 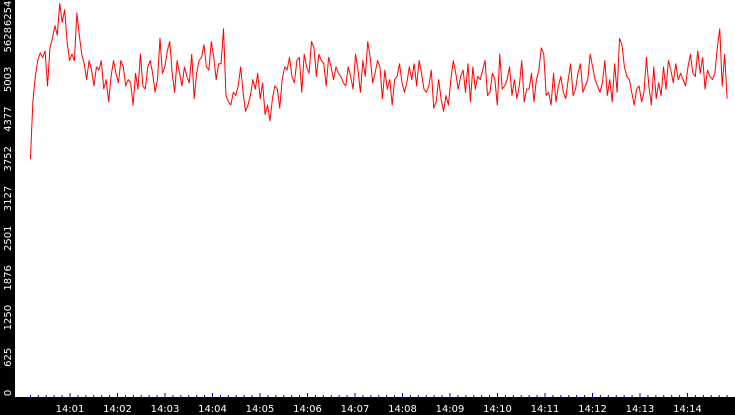 I want to click on y-tick-label: 625, so click(x=8, y=357).